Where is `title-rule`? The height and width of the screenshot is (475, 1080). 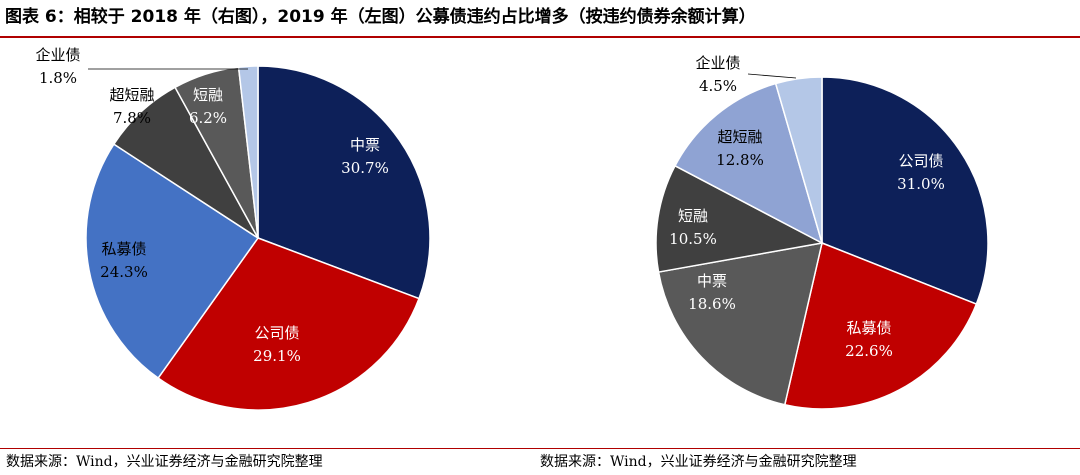
title-rule is located at coordinates (540, 37).